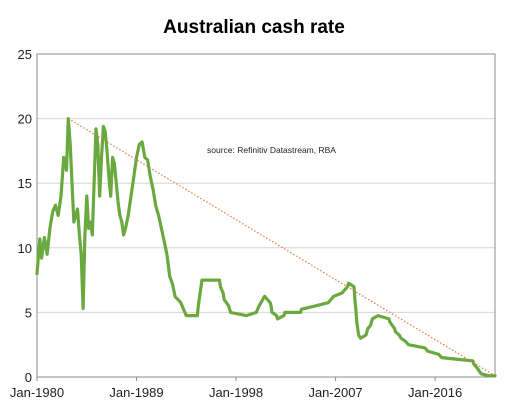  I want to click on x-tick-label: Jan-2016, so click(435, 392).